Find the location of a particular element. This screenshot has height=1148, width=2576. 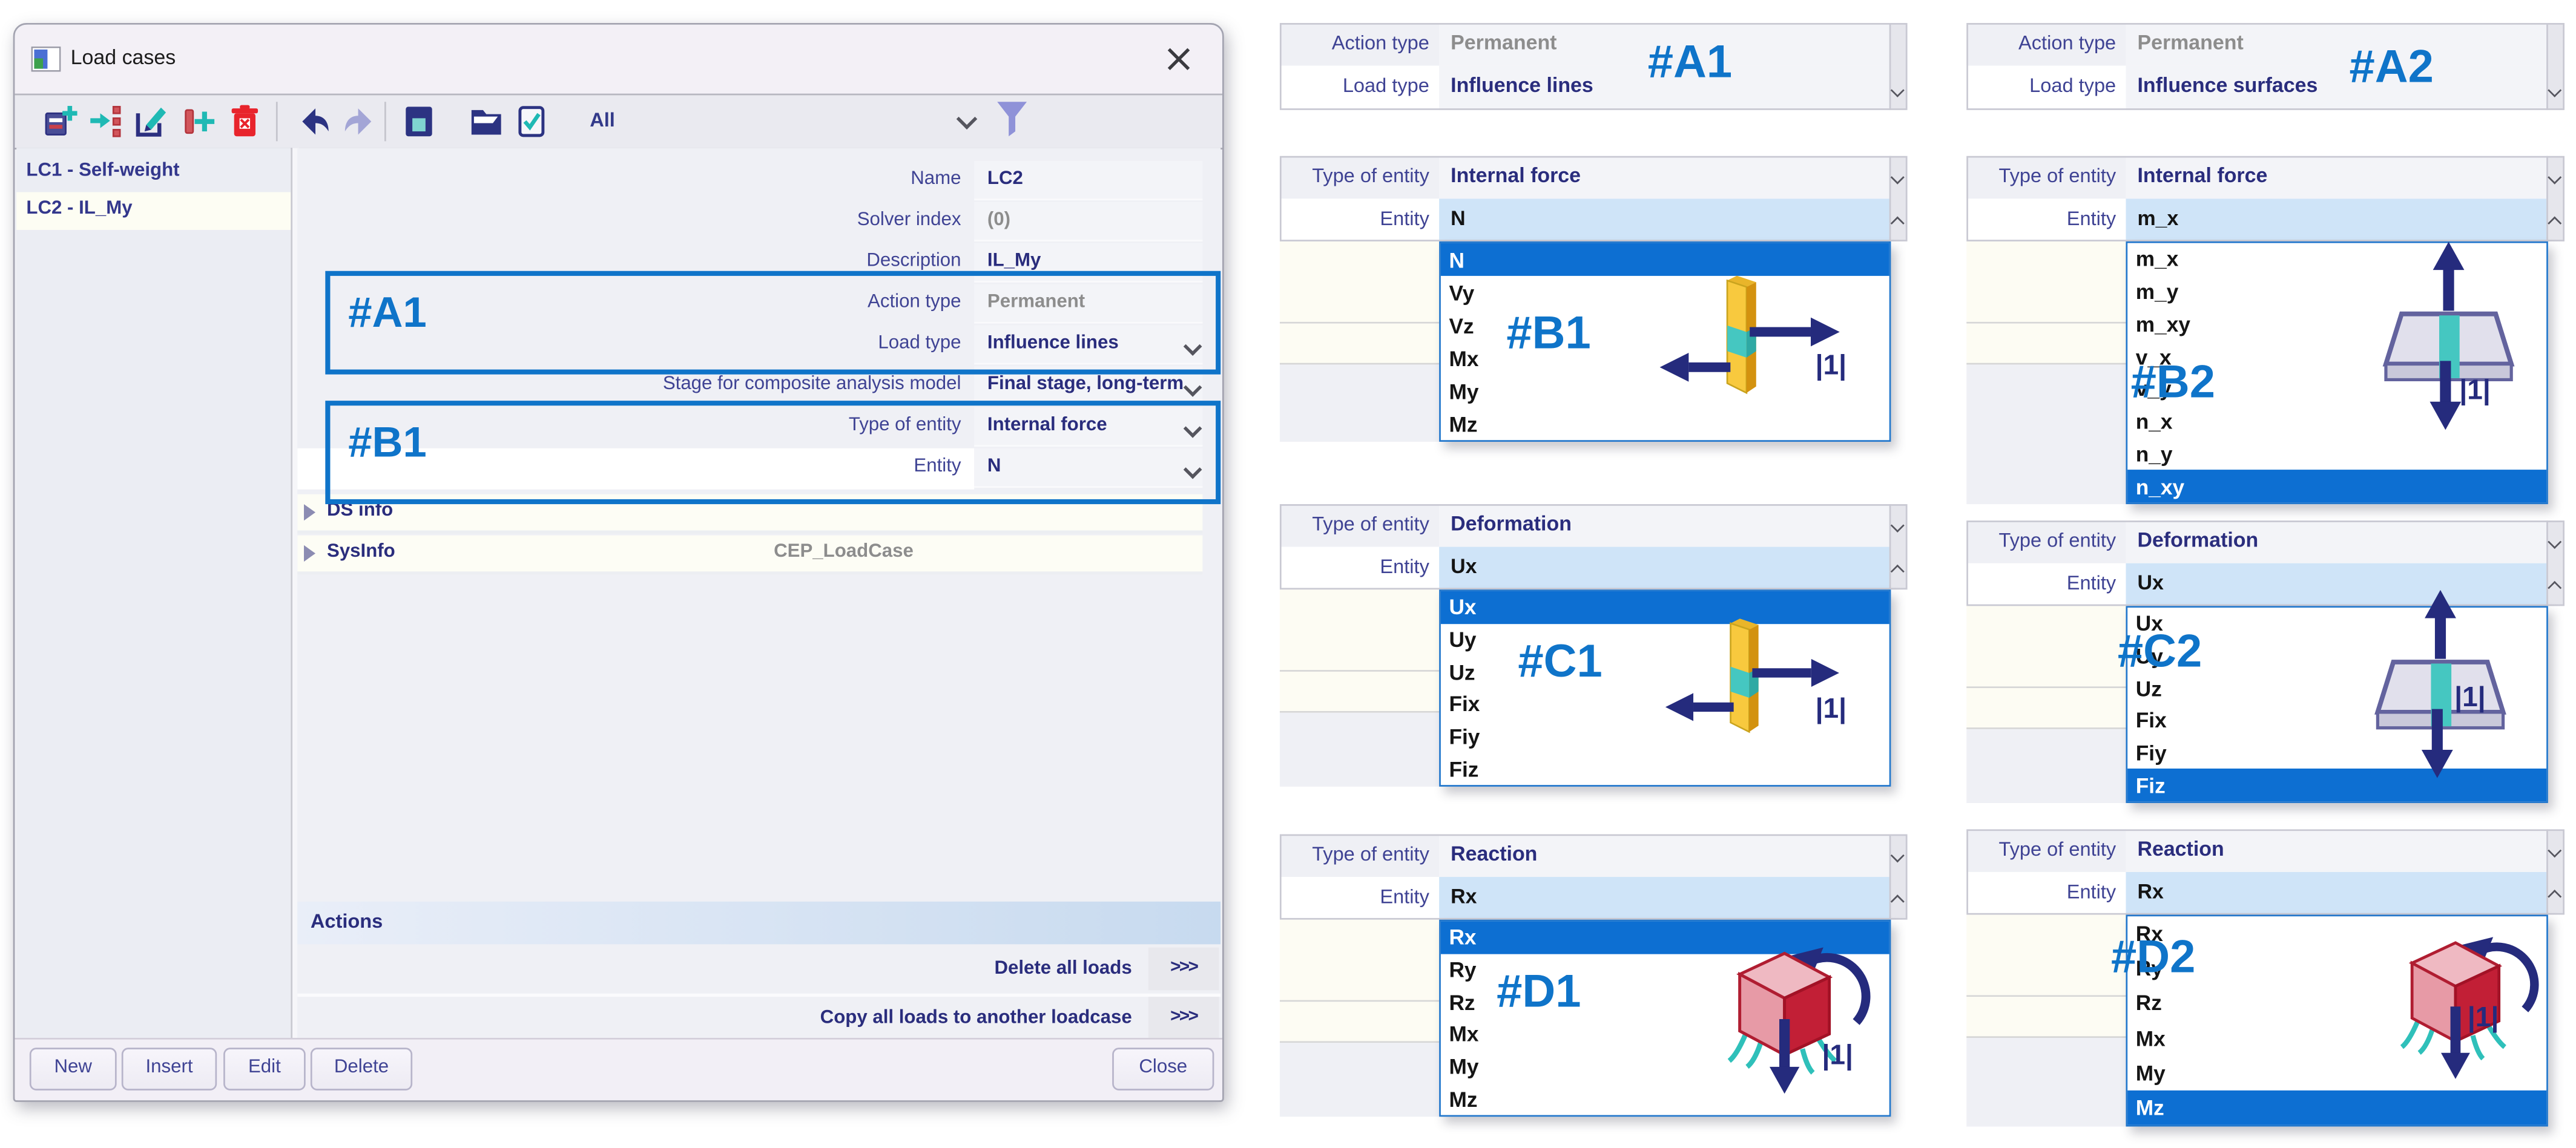

group-row-ds-info: DS info is located at coordinates (750, 514).